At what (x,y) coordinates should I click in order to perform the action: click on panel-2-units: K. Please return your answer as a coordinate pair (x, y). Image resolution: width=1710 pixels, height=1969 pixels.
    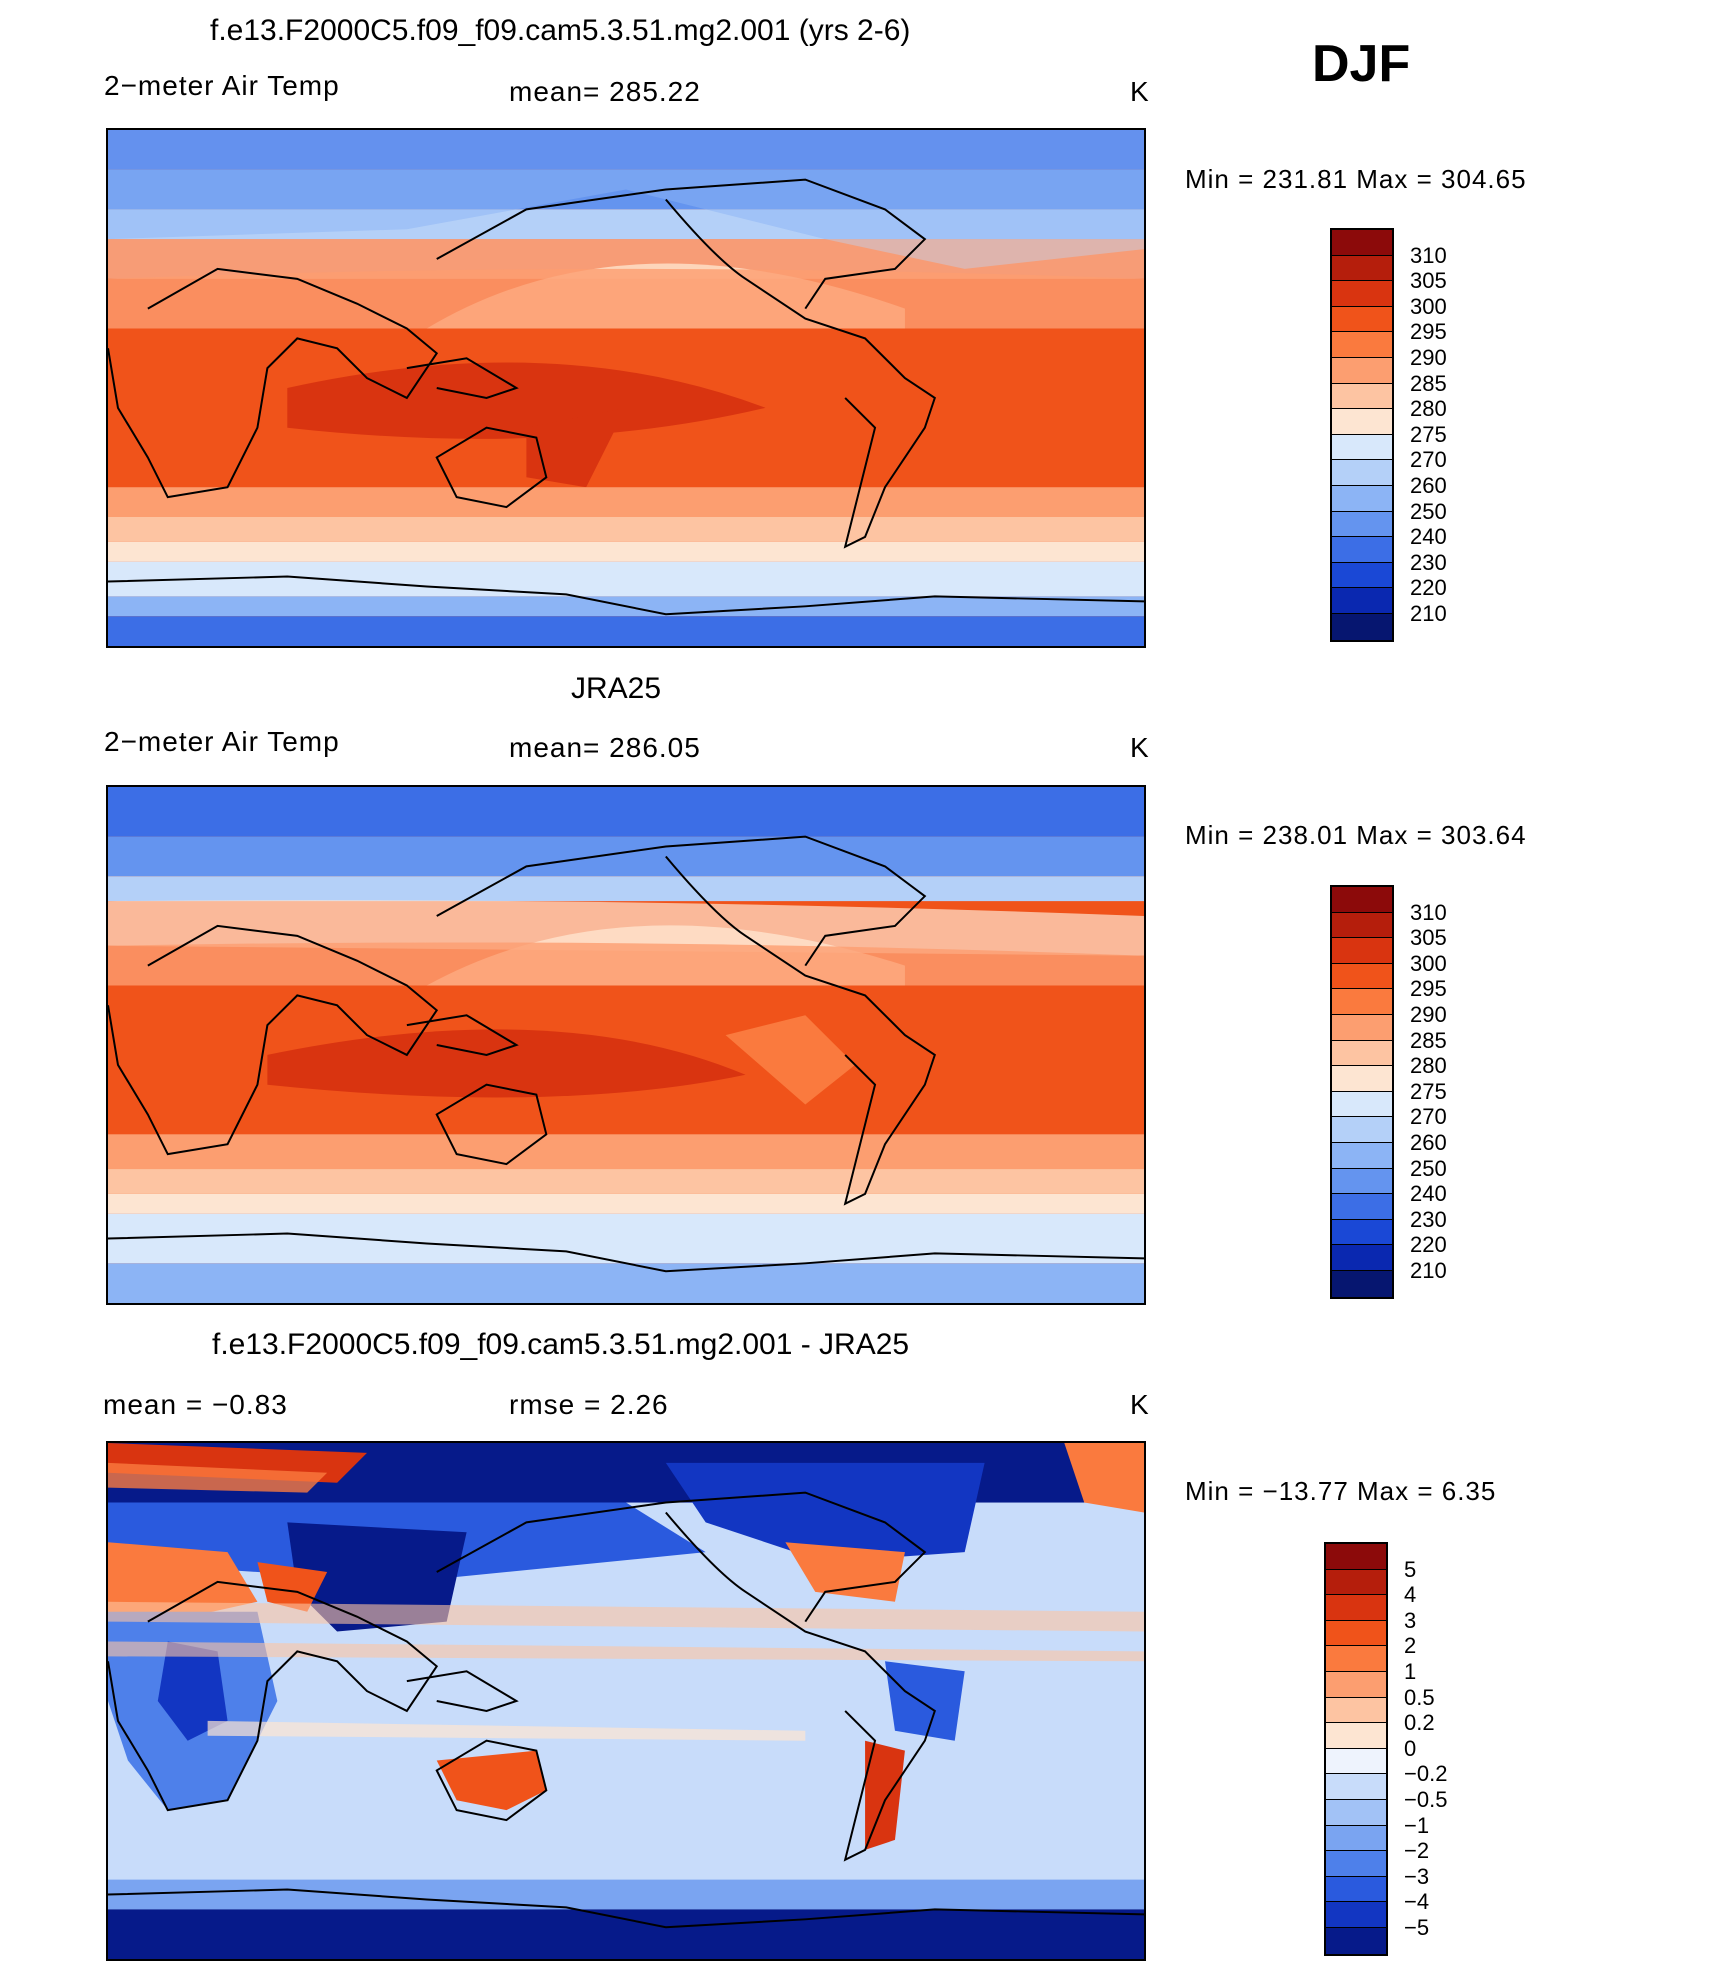
    Looking at the image, I should click on (1140, 747).